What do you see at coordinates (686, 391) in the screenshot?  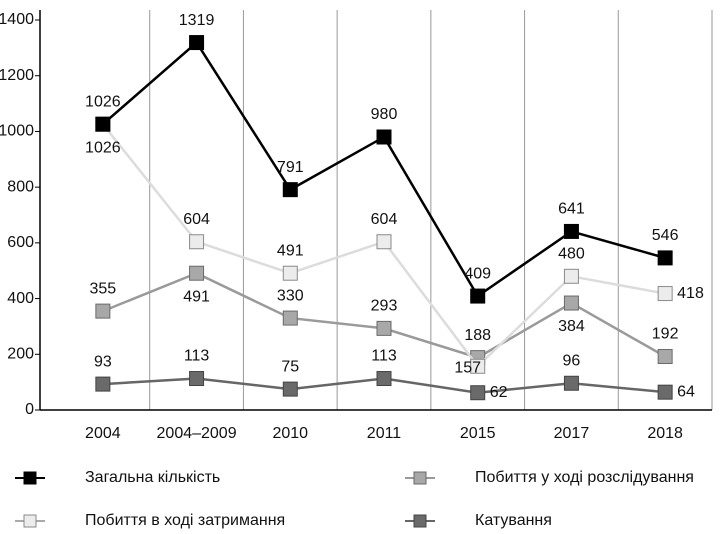 I see `data-label: 64` at bounding box center [686, 391].